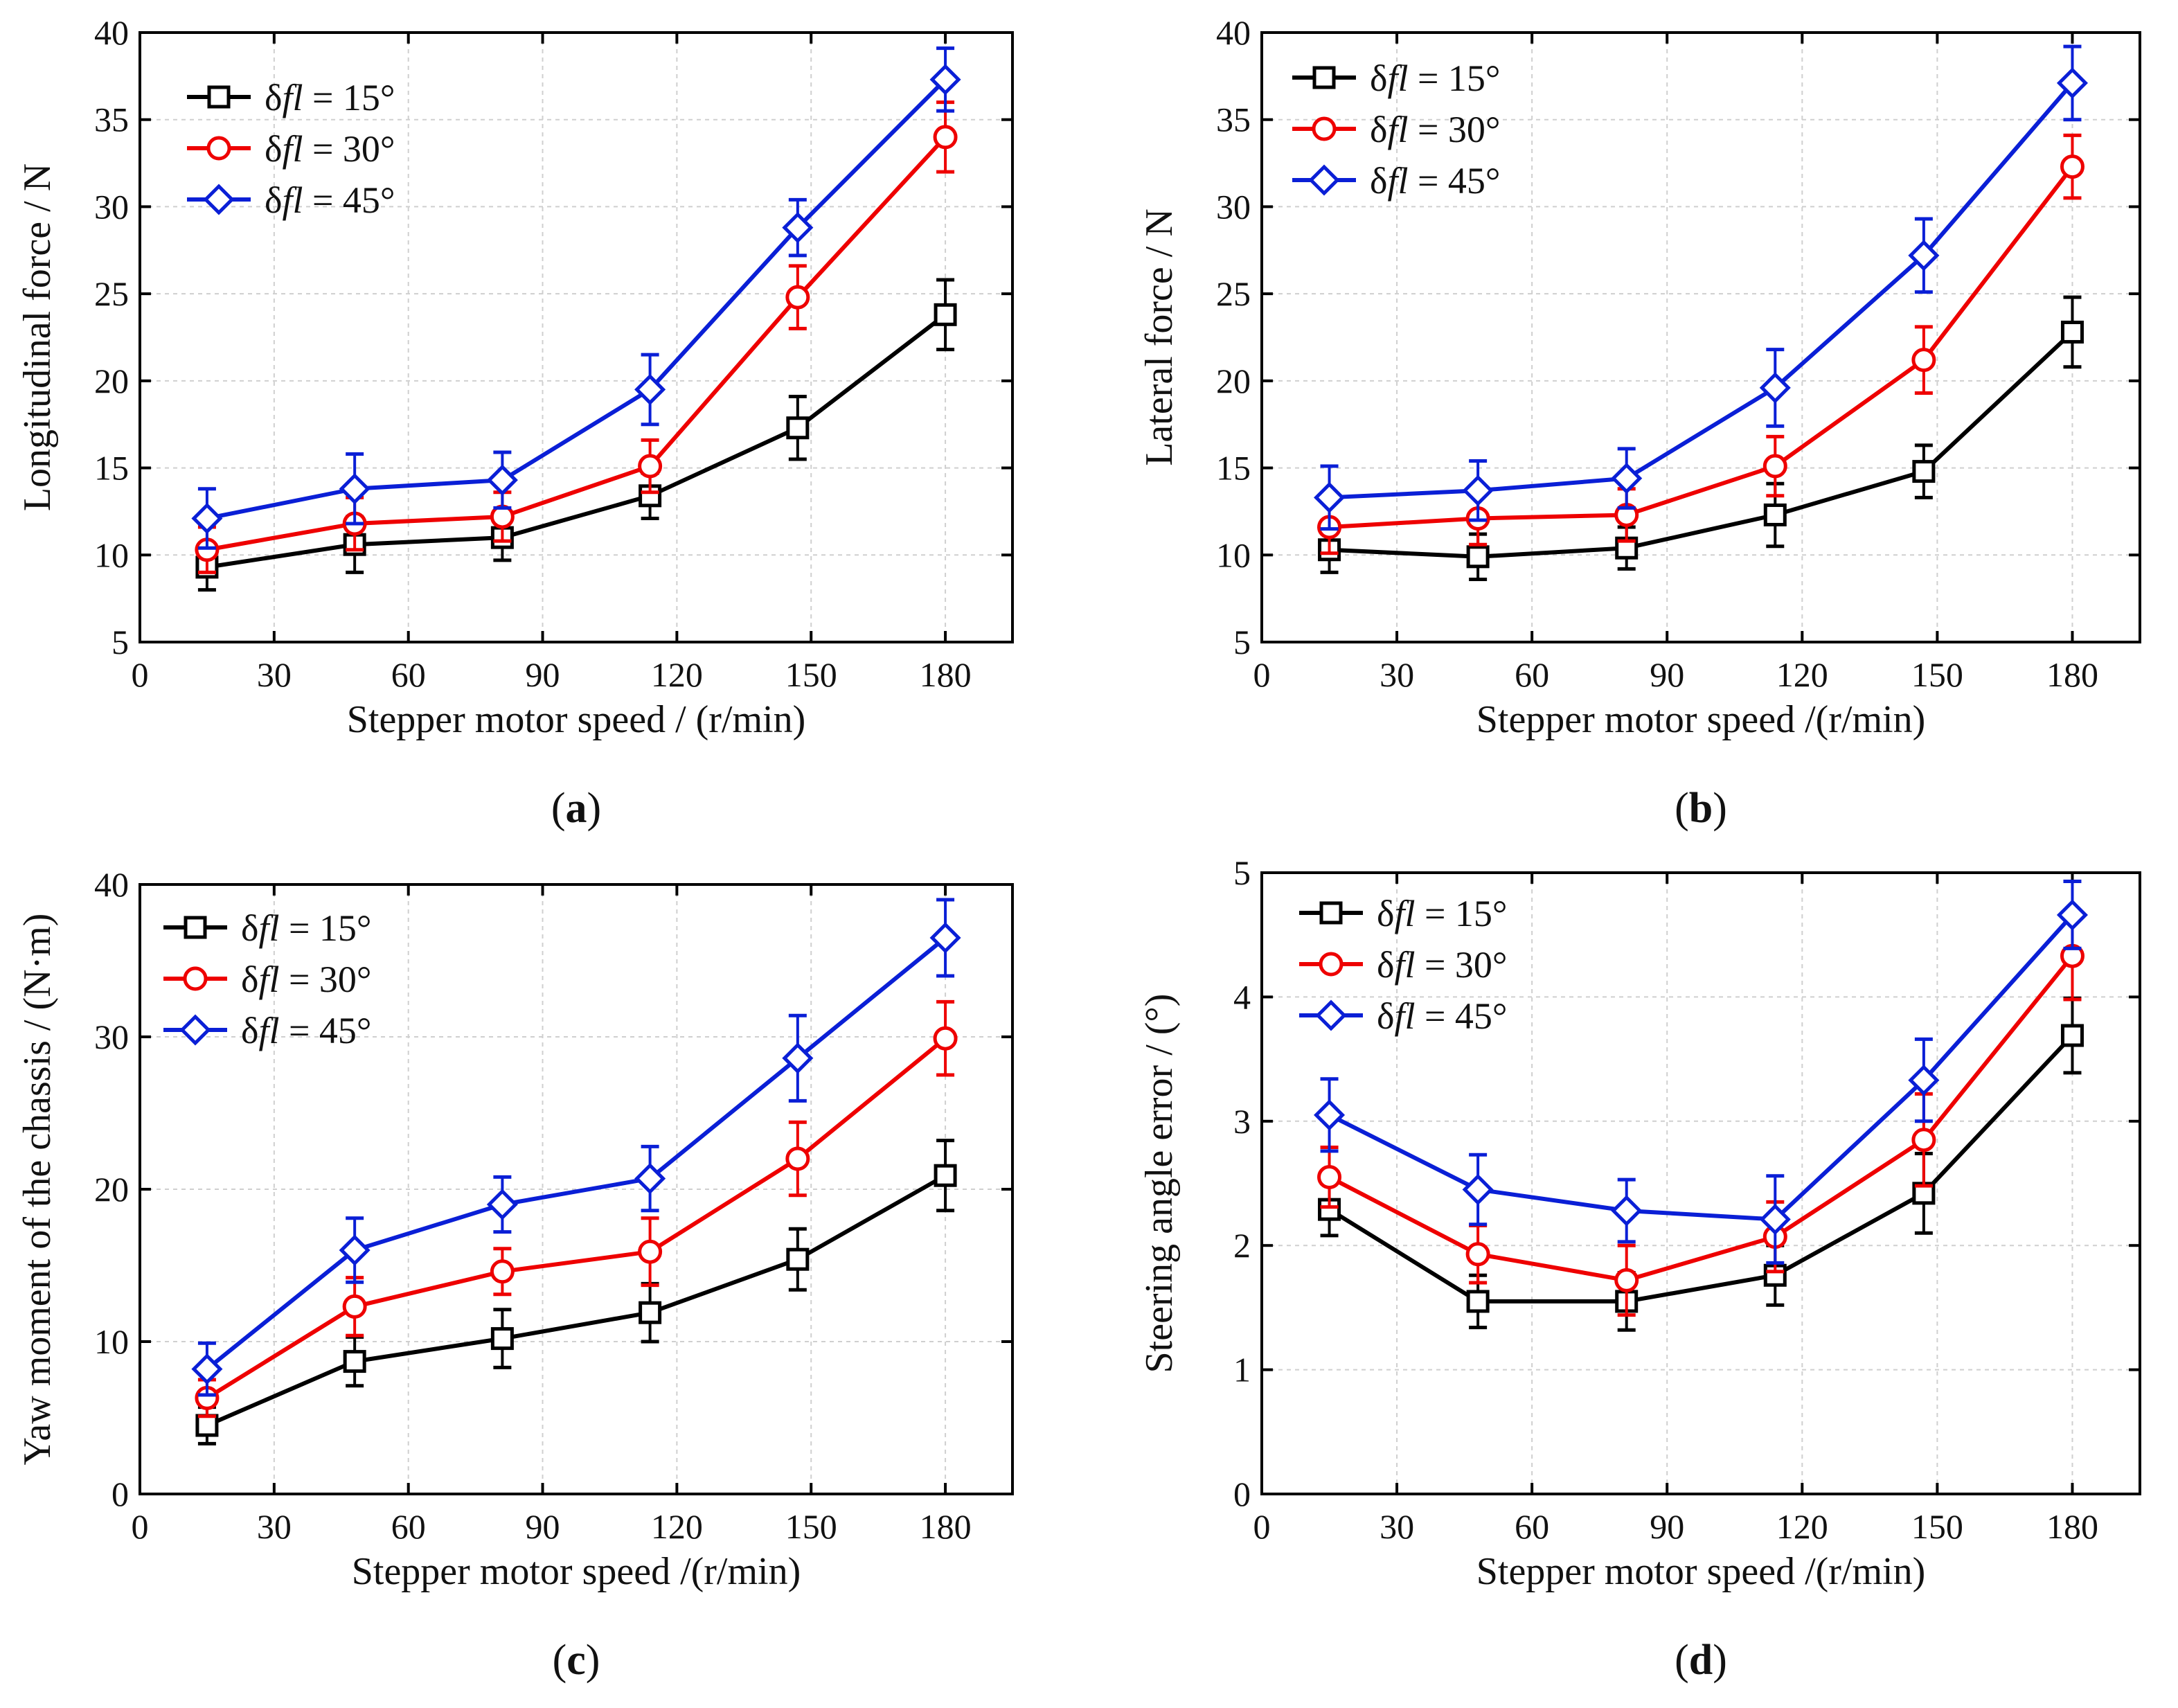 This screenshot has height=1708, width=2178. What do you see at coordinates (112, 468) in the screenshot?
I see `y-tick-label: 15` at bounding box center [112, 468].